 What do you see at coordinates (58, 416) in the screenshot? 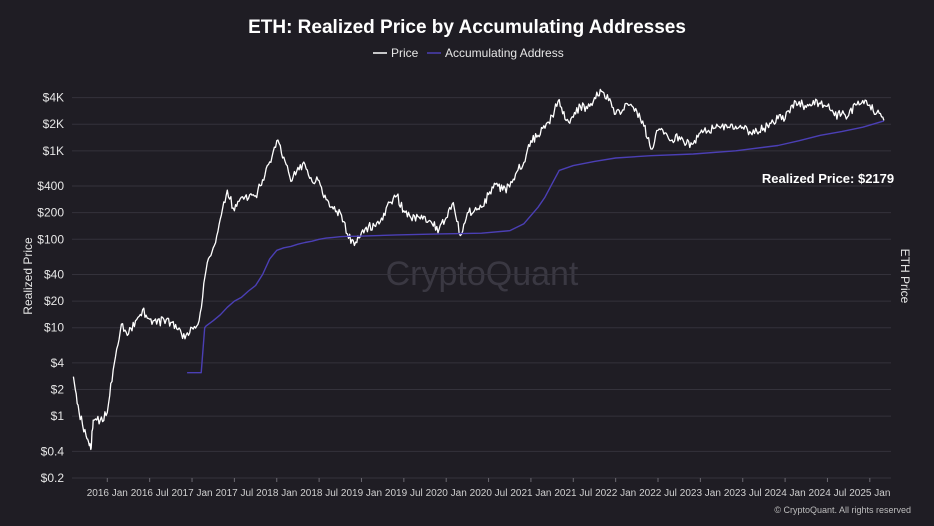
I see `y-tick-label: $1` at bounding box center [58, 416].